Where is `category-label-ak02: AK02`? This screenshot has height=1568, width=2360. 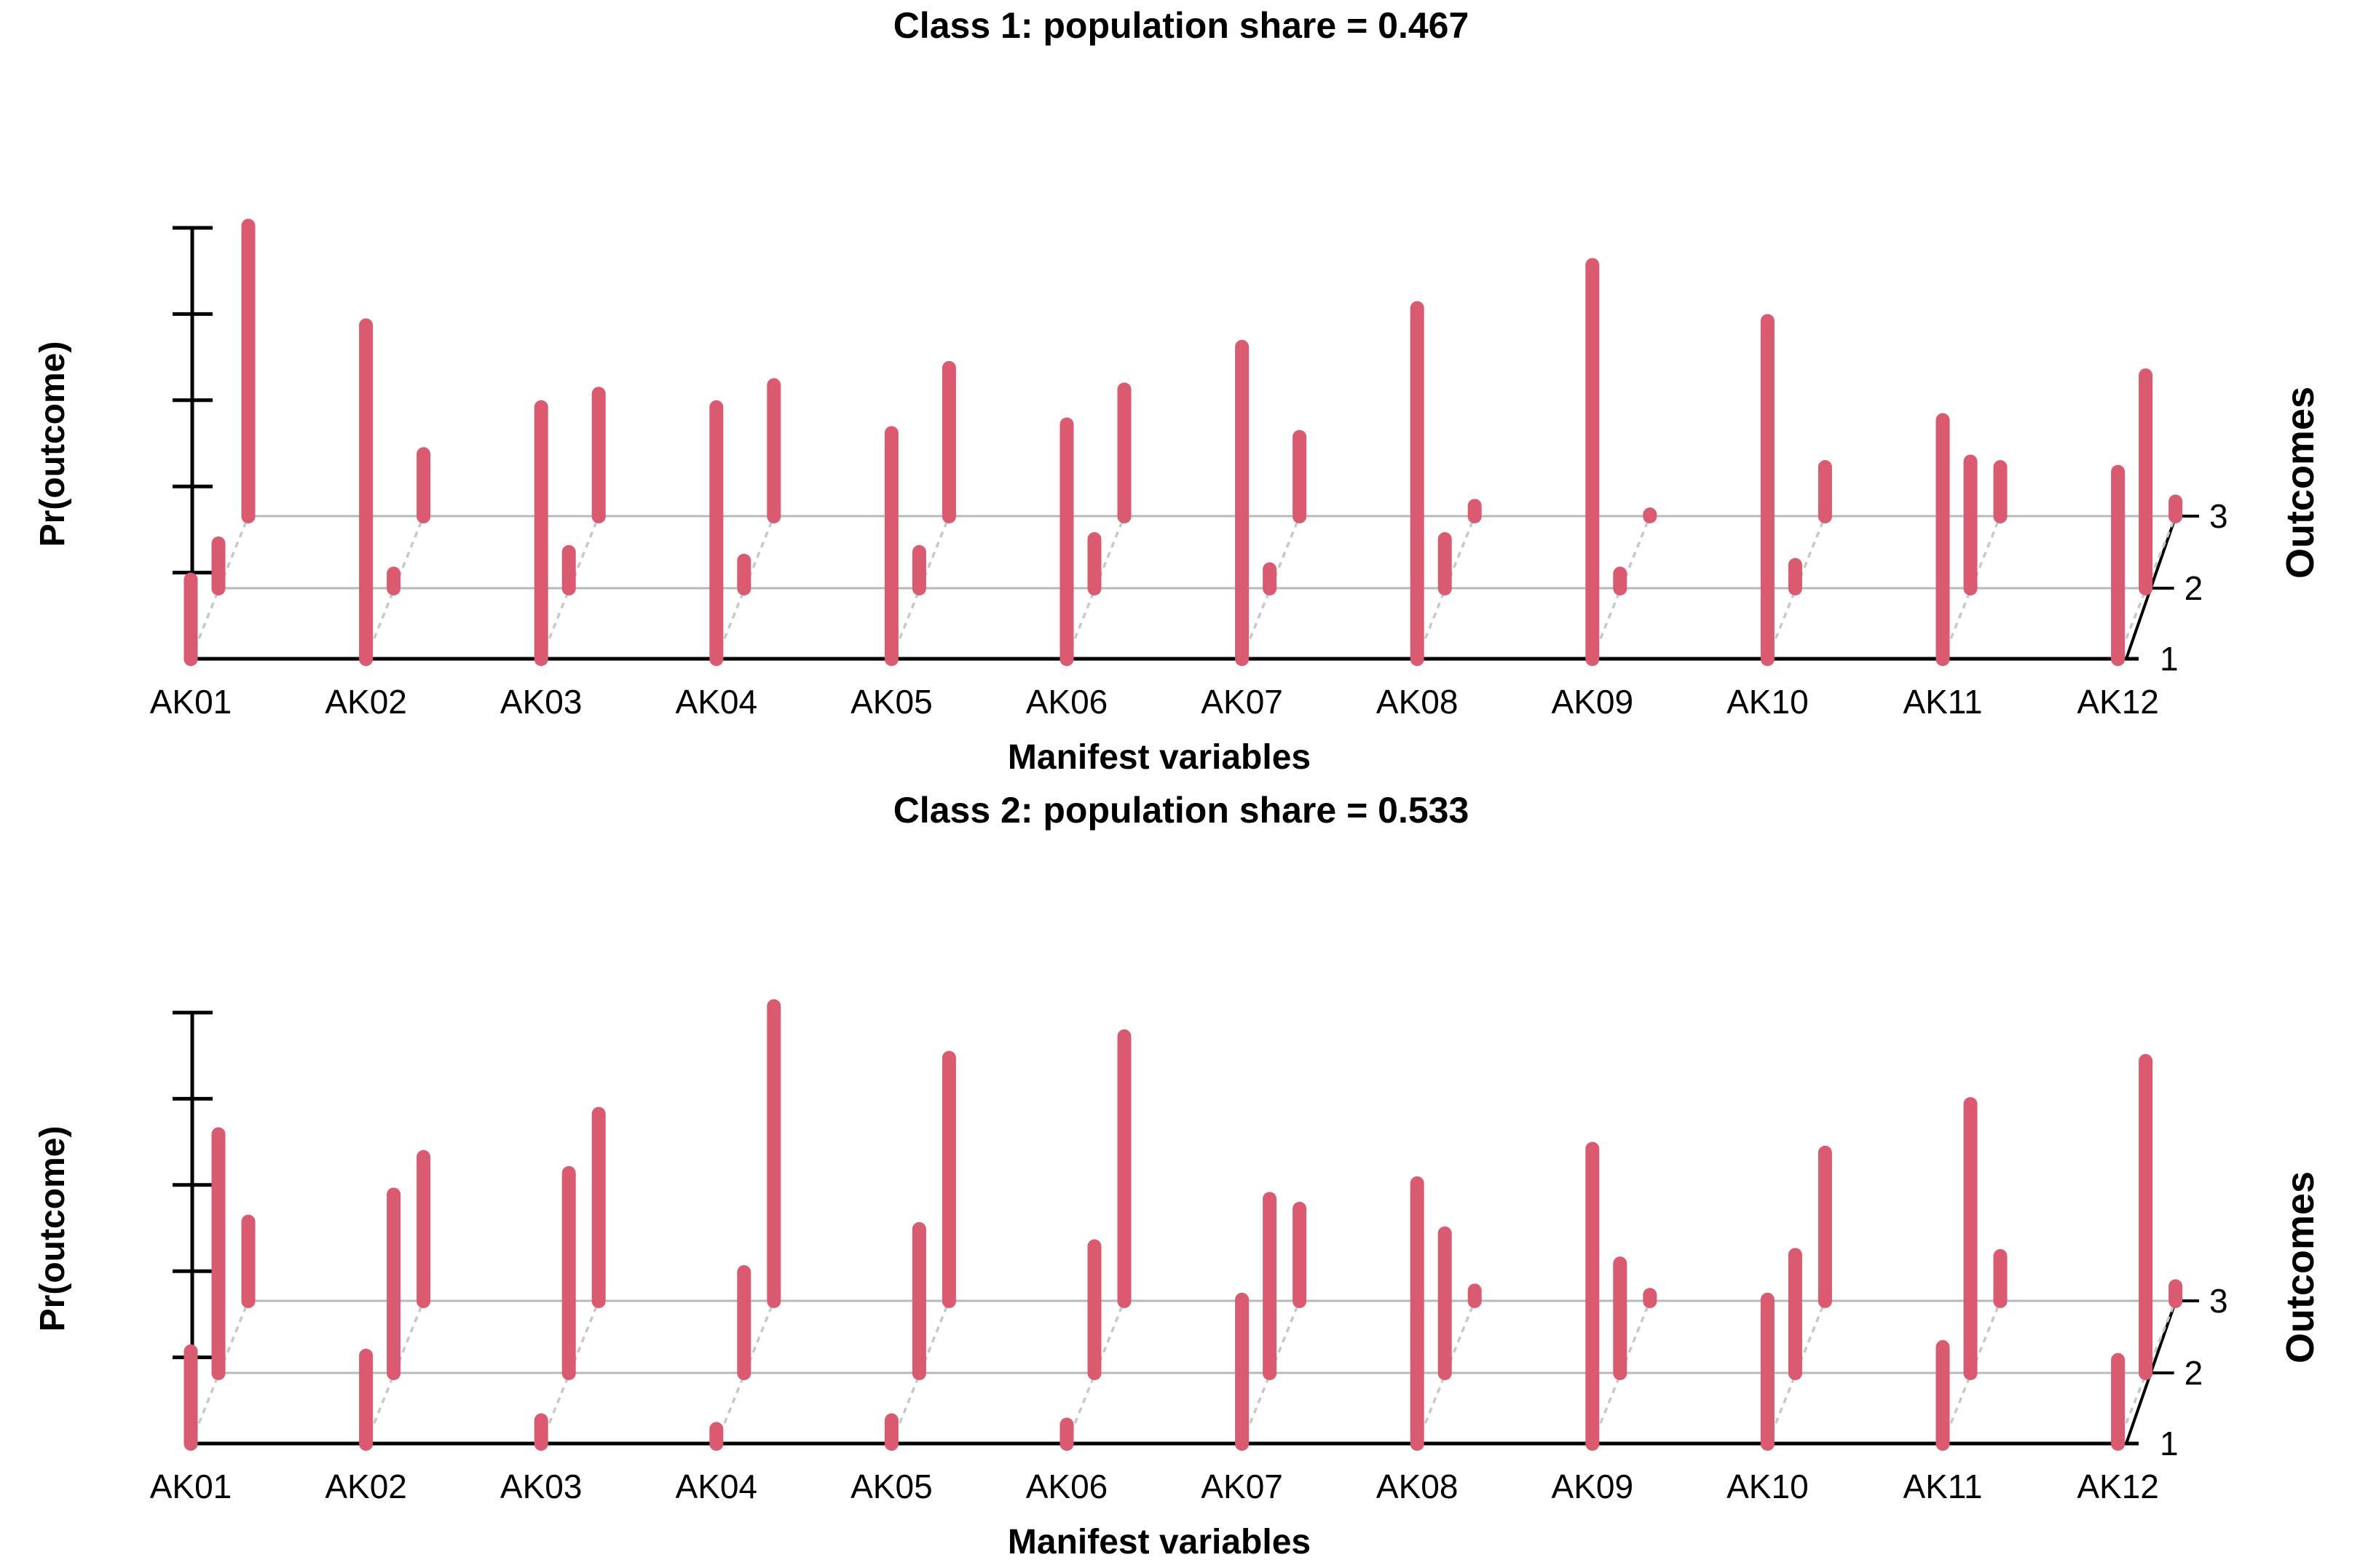
category-label-ak02: AK02 is located at coordinates (366, 702).